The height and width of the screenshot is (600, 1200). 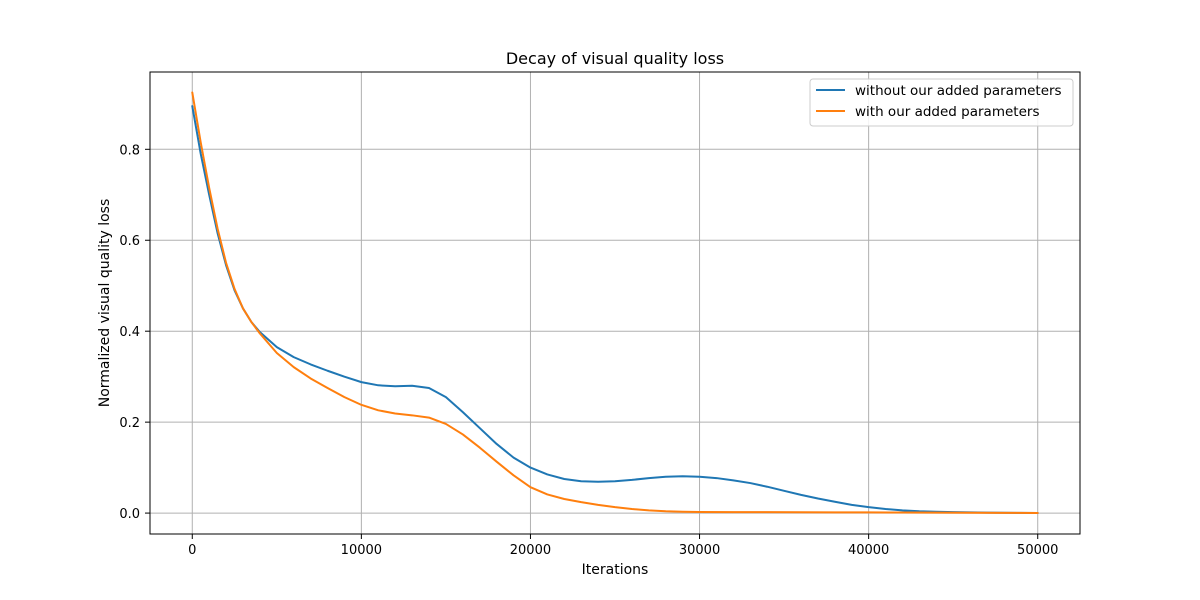 I want to click on y-tick-label: 0.6, so click(x=129, y=241).